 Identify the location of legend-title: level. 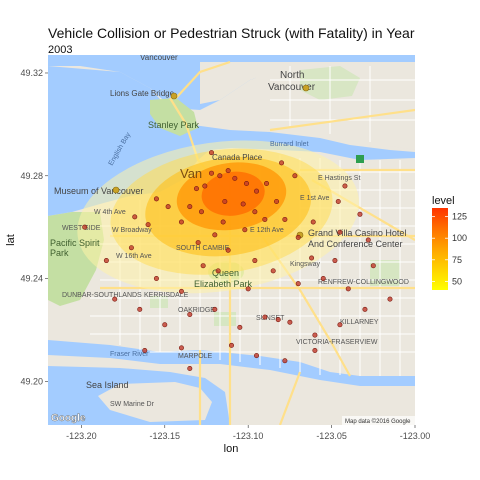
(443, 201).